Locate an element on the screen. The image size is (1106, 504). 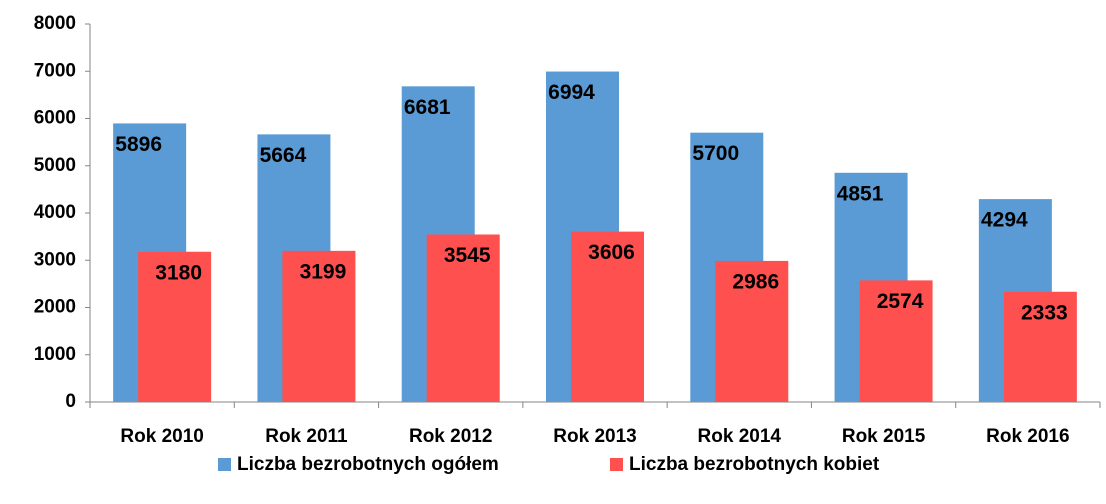
y-tick-label: 0 is located at coordinates (70, 401).